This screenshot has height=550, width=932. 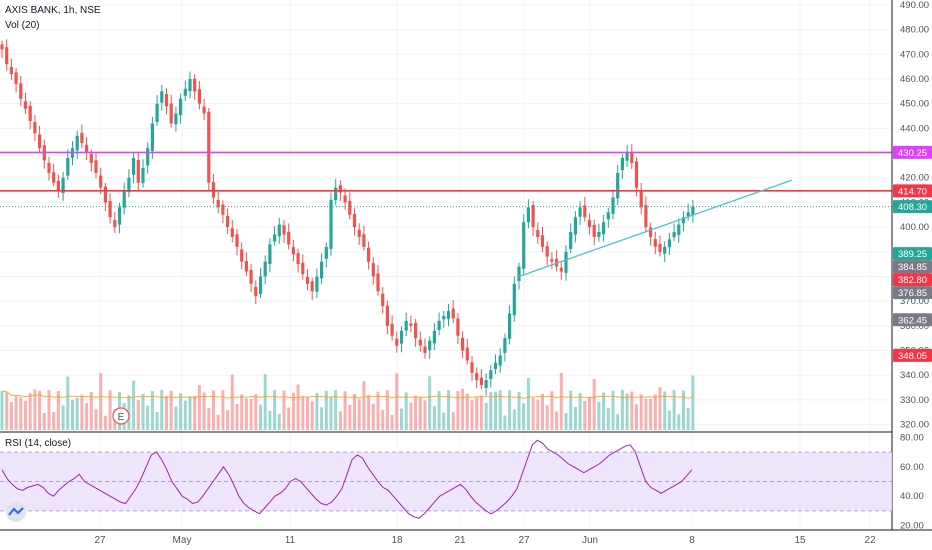 What do you see at coordinates (914, 425) in the screenshot?
I see `price-tick-label: 320.00` at bounding box center [914, 425].